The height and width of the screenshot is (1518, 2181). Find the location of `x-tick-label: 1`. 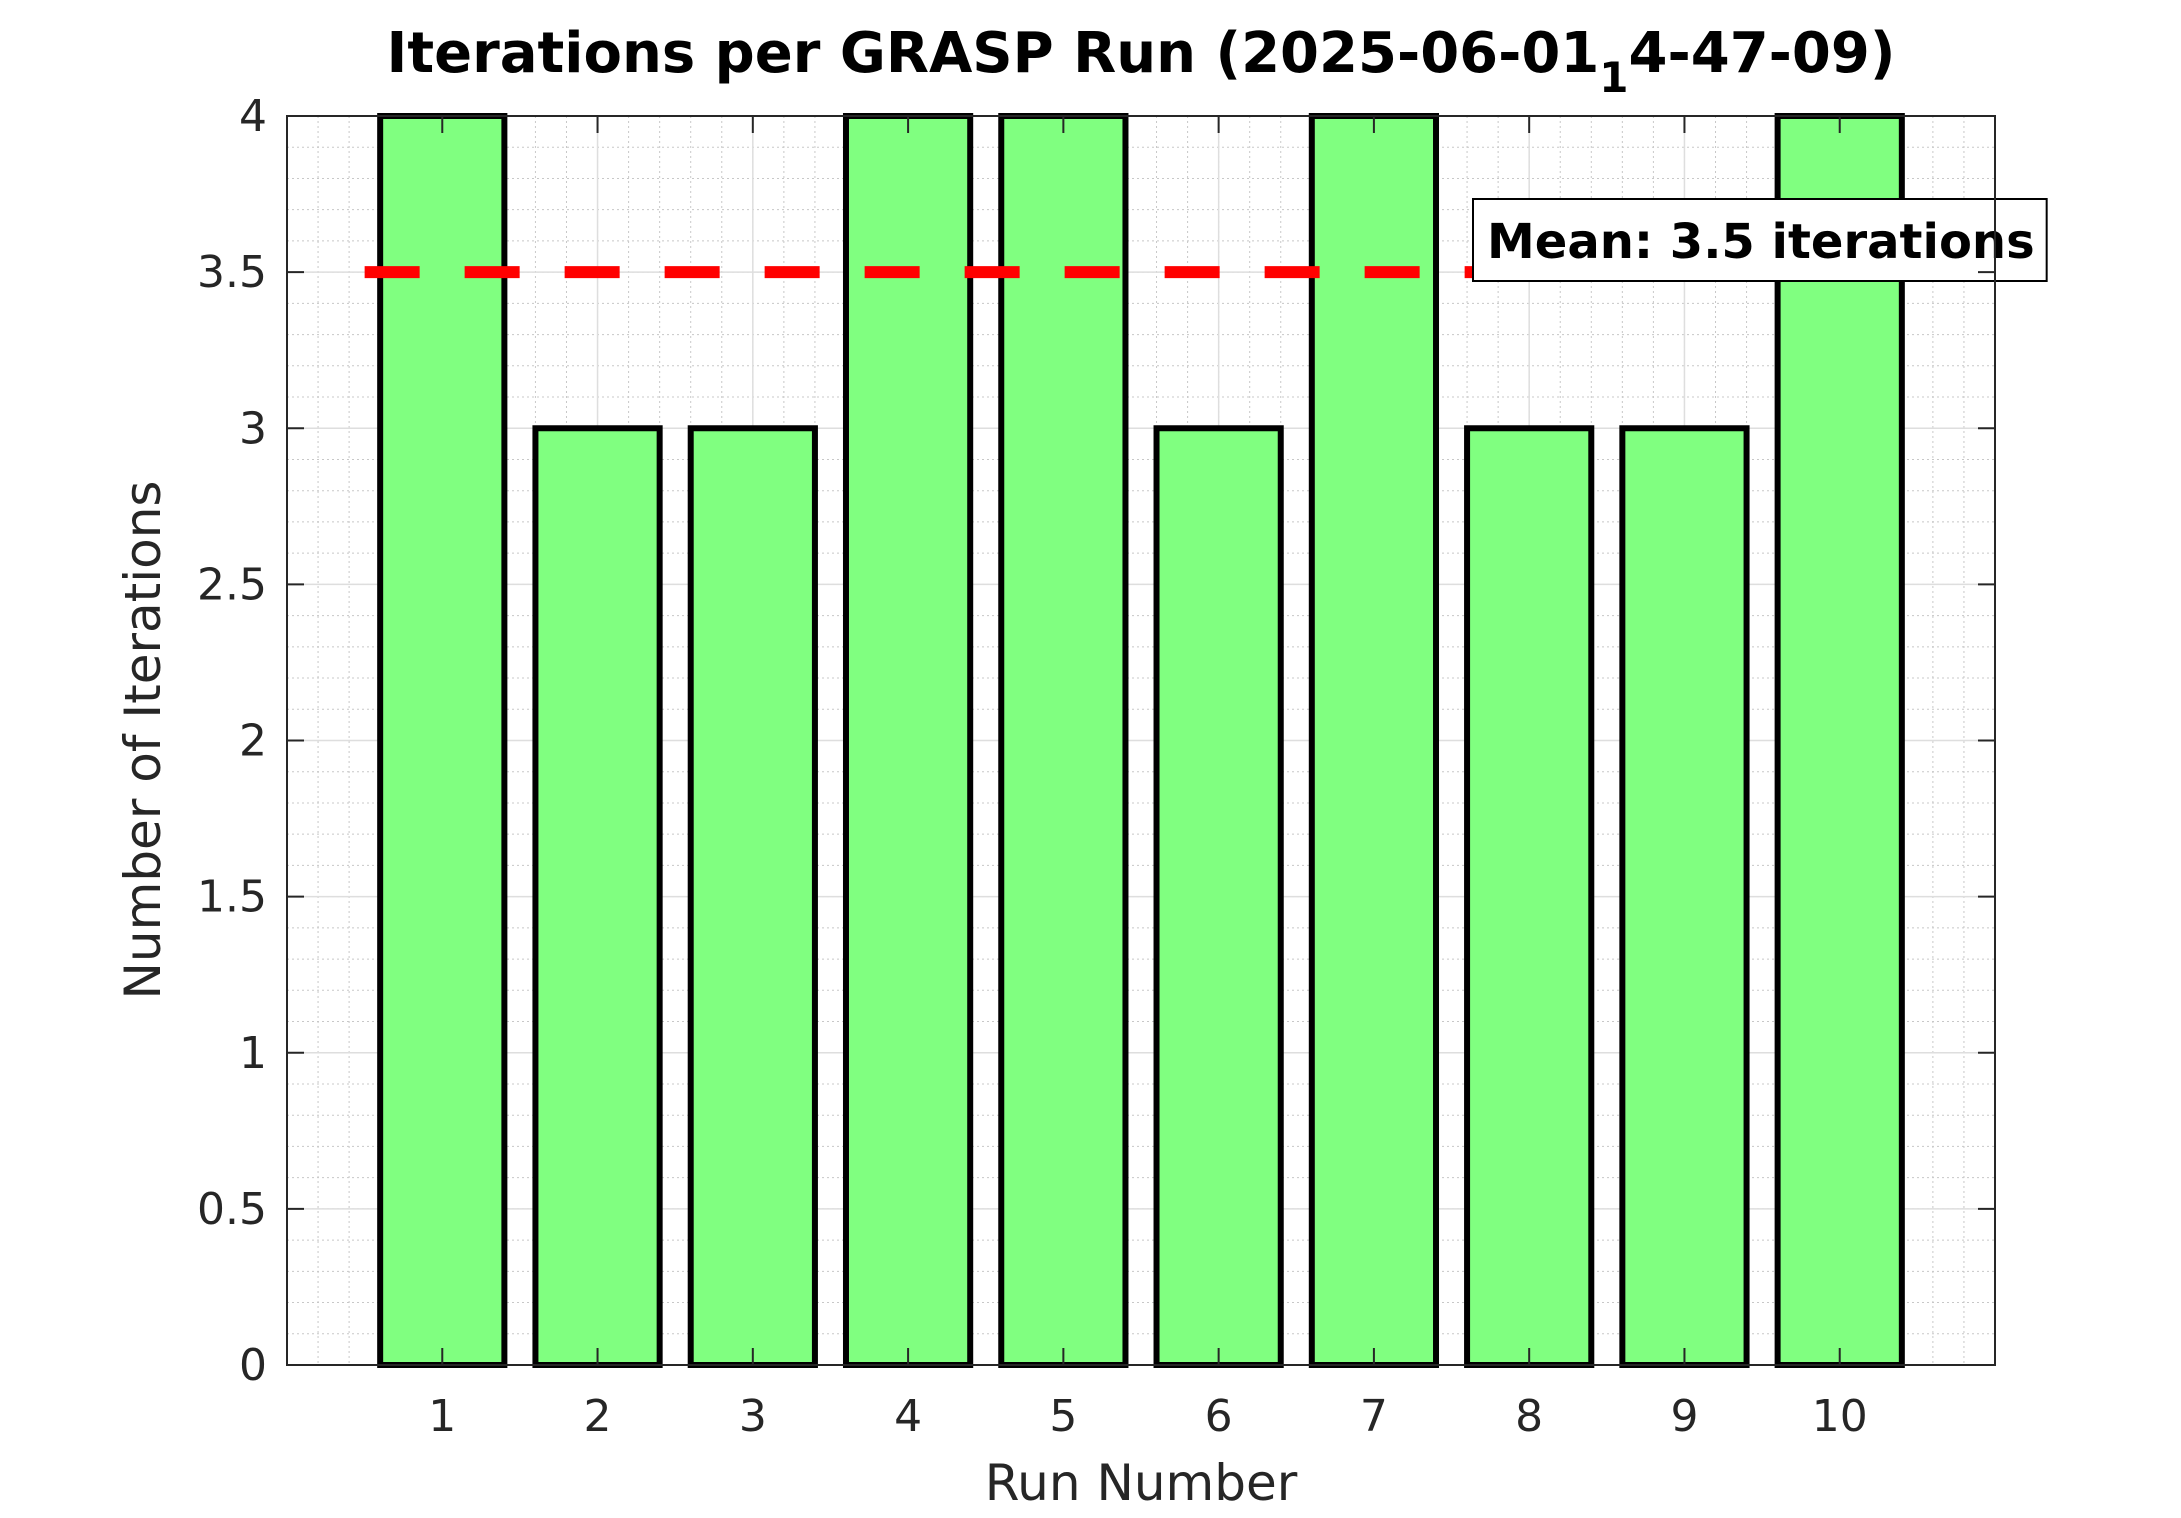

x-tick-label: 1 is located at coordinates (442, 1416).